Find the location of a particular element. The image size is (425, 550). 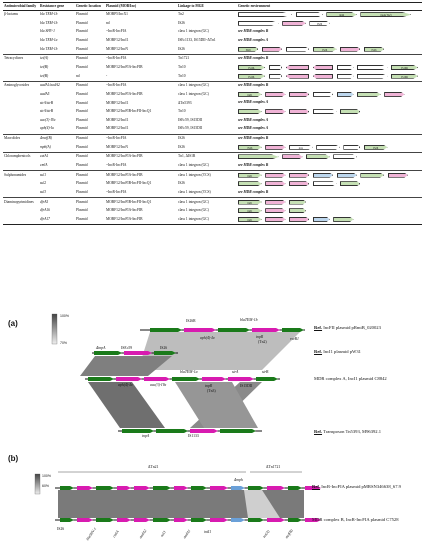

cell-gene: strA/strB is located at coordinates (46, 111).